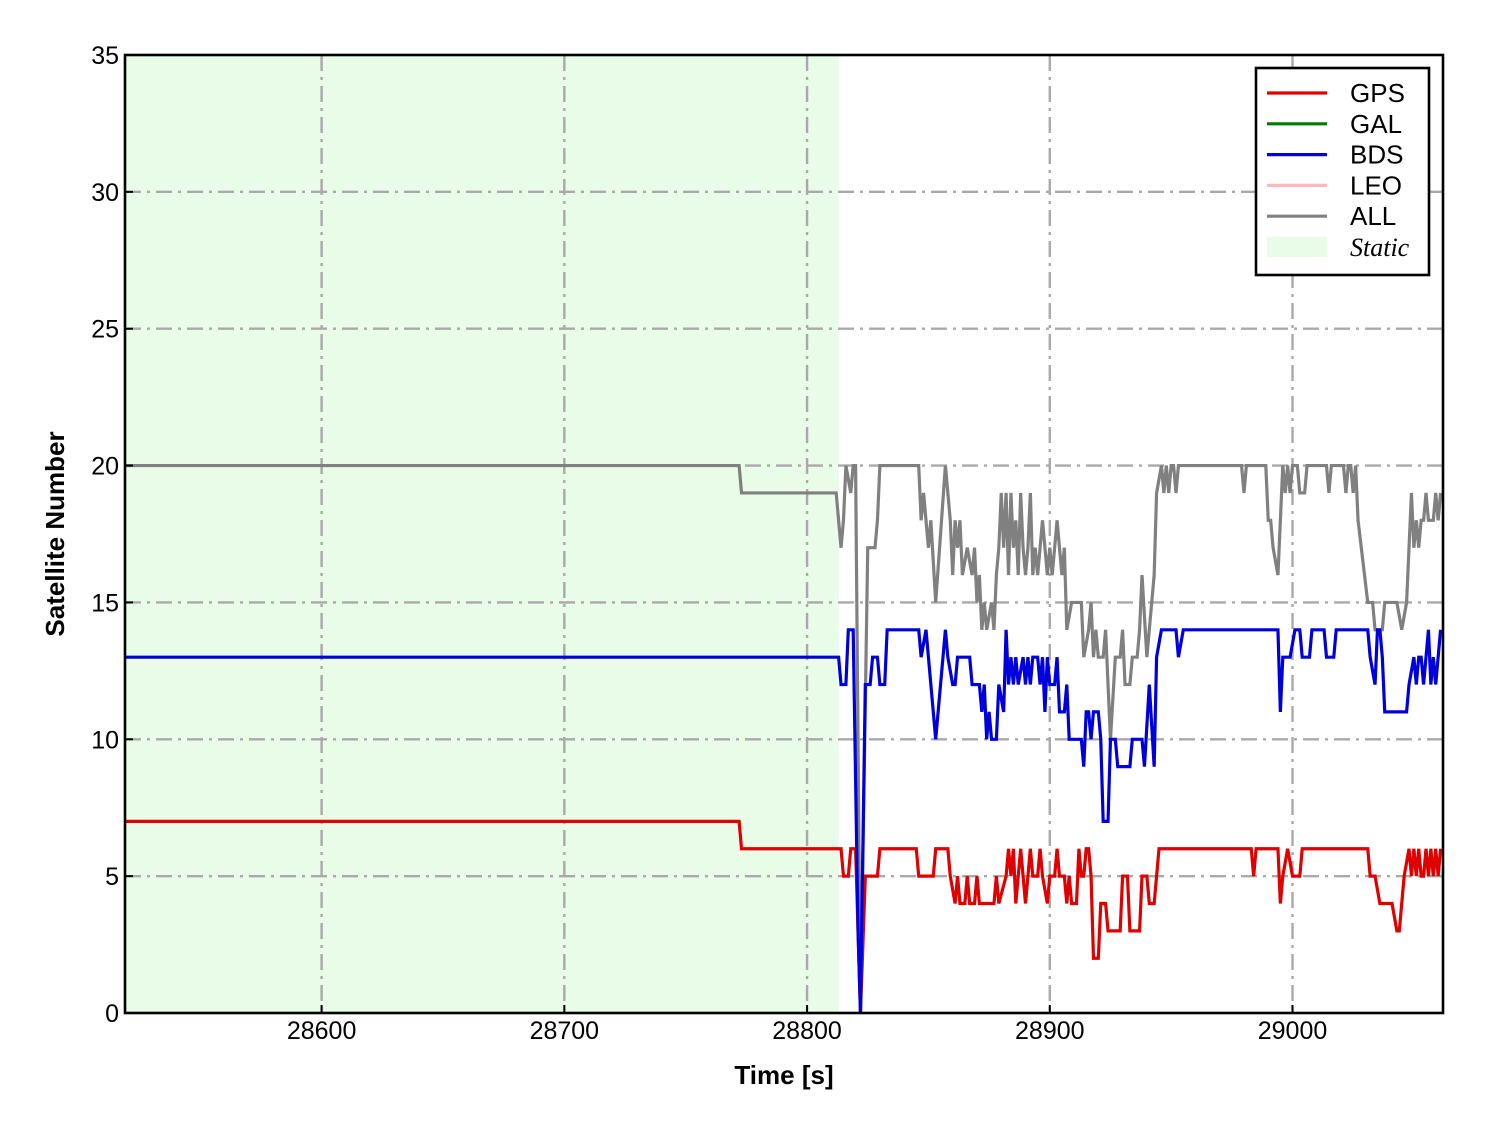 This screenshot has height=1133, width=1488. What do you see at coordinates (55, 533) in the screenshot?
I see `y-axis-title: Satellite Number` at bounding box center [55, 533].